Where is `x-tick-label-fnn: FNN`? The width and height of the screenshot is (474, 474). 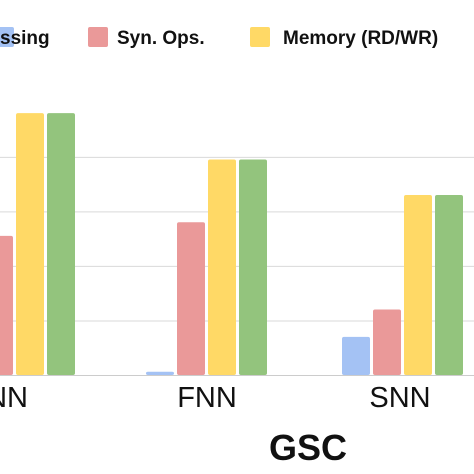
x-tick-label-fnn: FNN is located at coordinates (207, 398).